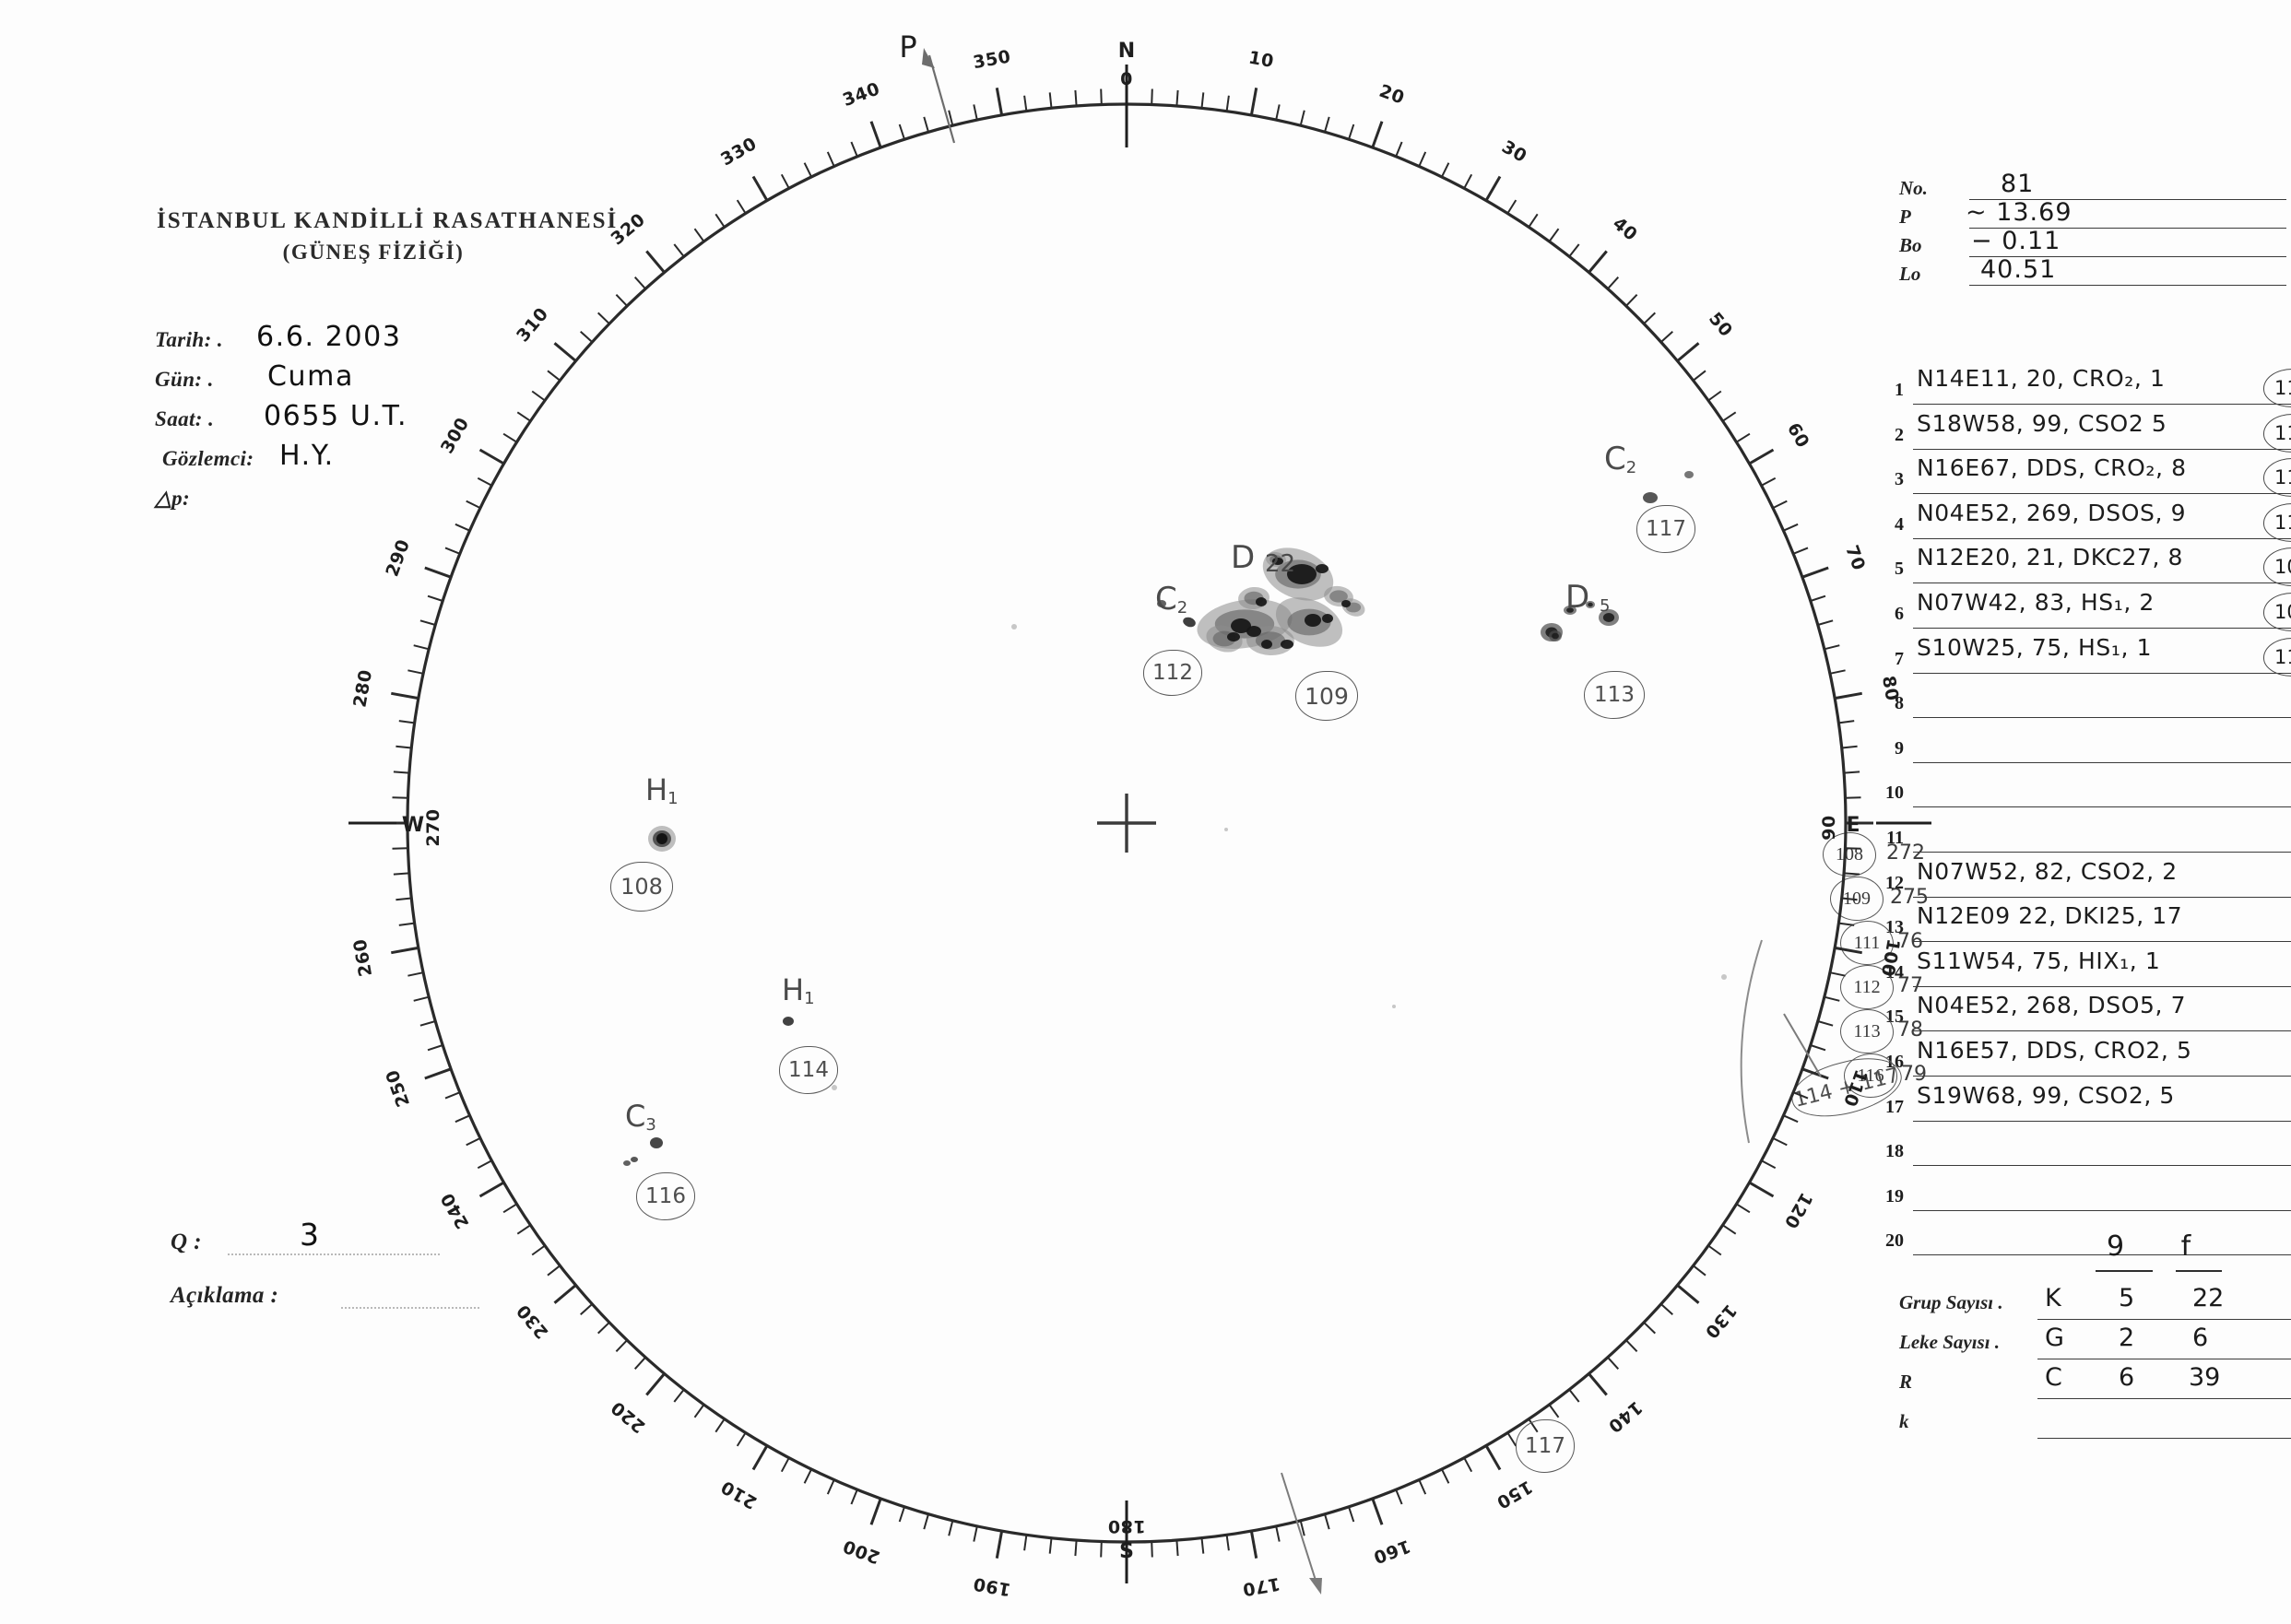  I want to click on q-value: 3, so click(310, 1235).